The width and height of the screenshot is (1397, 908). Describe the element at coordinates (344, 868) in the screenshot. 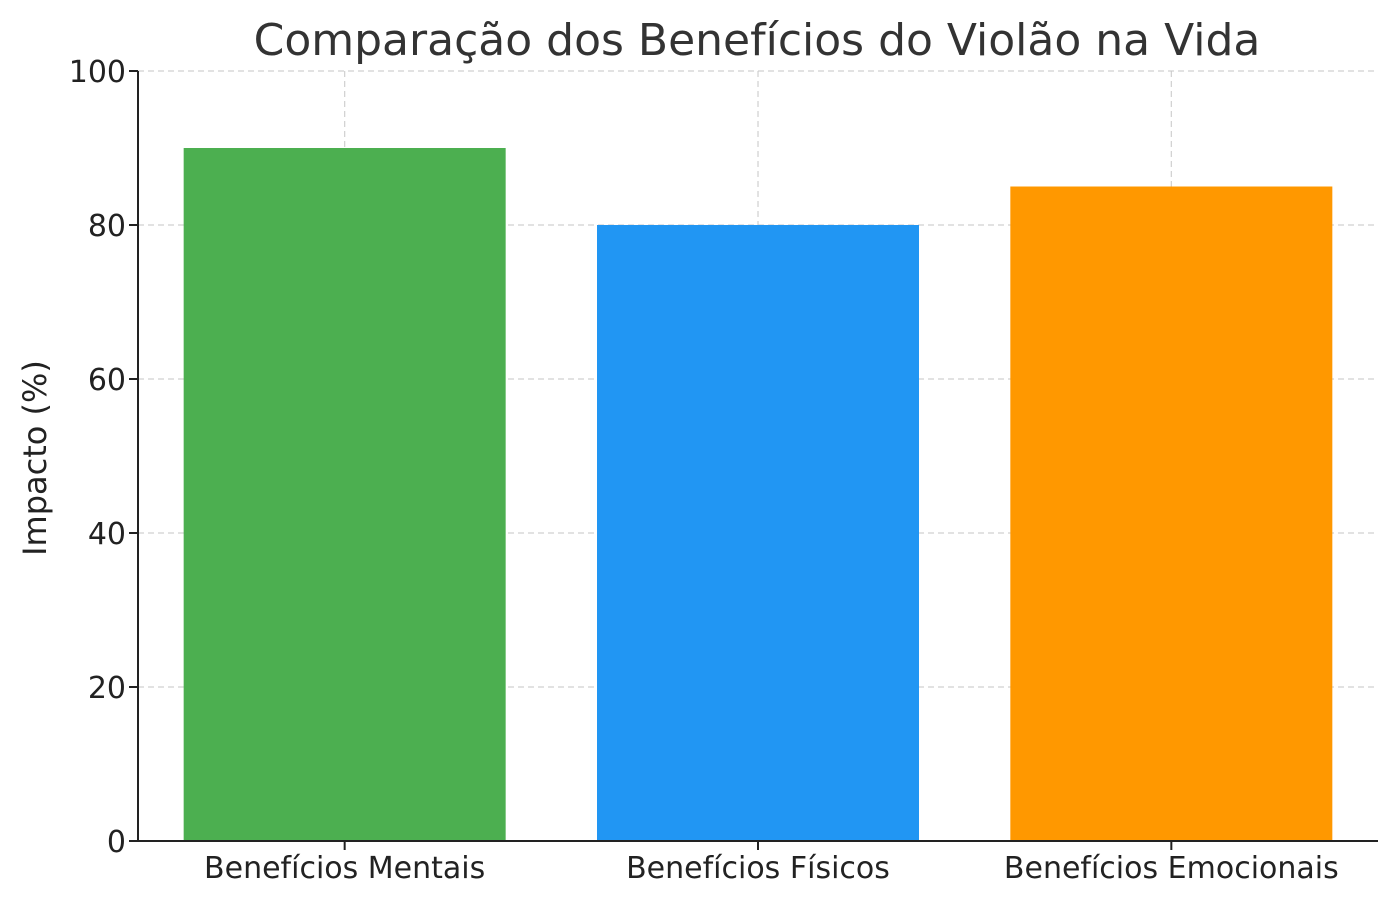

I see `x-tick-label: Benefícios Mentais` at that location.